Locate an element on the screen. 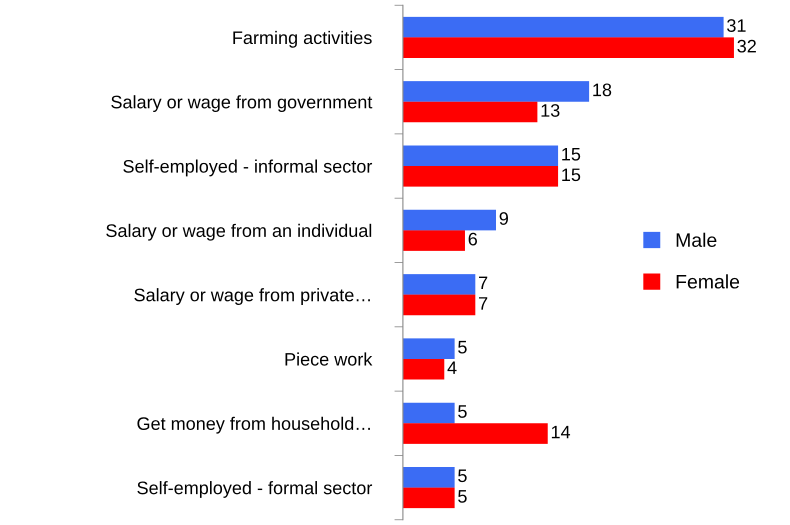 The width and height of the screenshot is (790, 525). y-tick-label: Farming activities is located at coordinates (302, 39).